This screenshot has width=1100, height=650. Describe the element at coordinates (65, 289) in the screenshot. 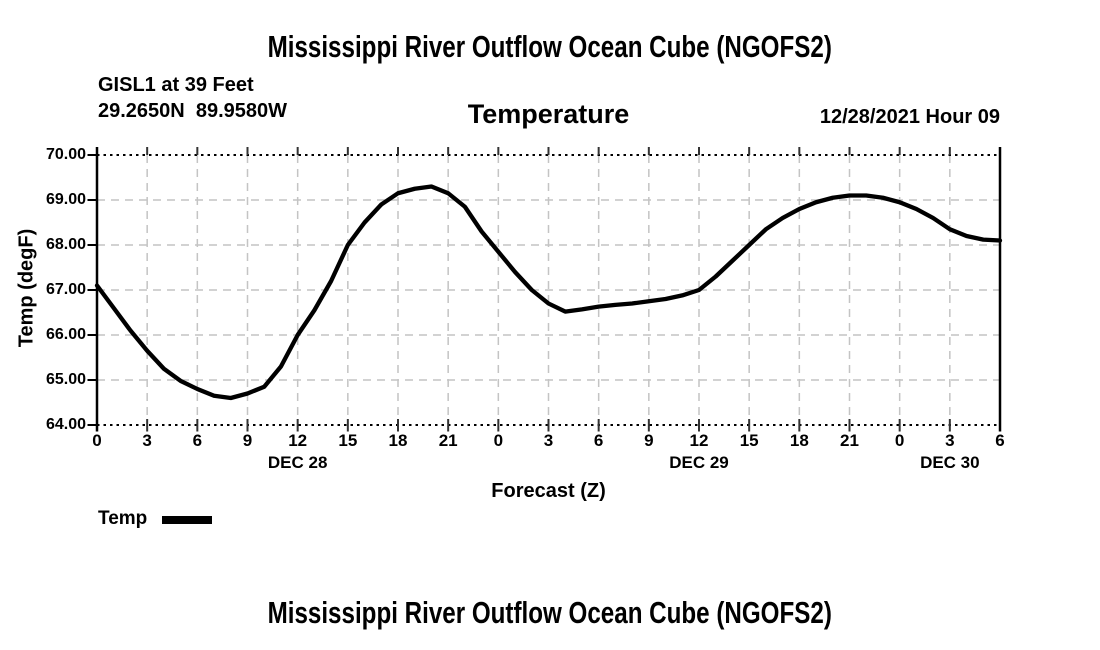

I see `y-tick-label: 67.00` at that location.